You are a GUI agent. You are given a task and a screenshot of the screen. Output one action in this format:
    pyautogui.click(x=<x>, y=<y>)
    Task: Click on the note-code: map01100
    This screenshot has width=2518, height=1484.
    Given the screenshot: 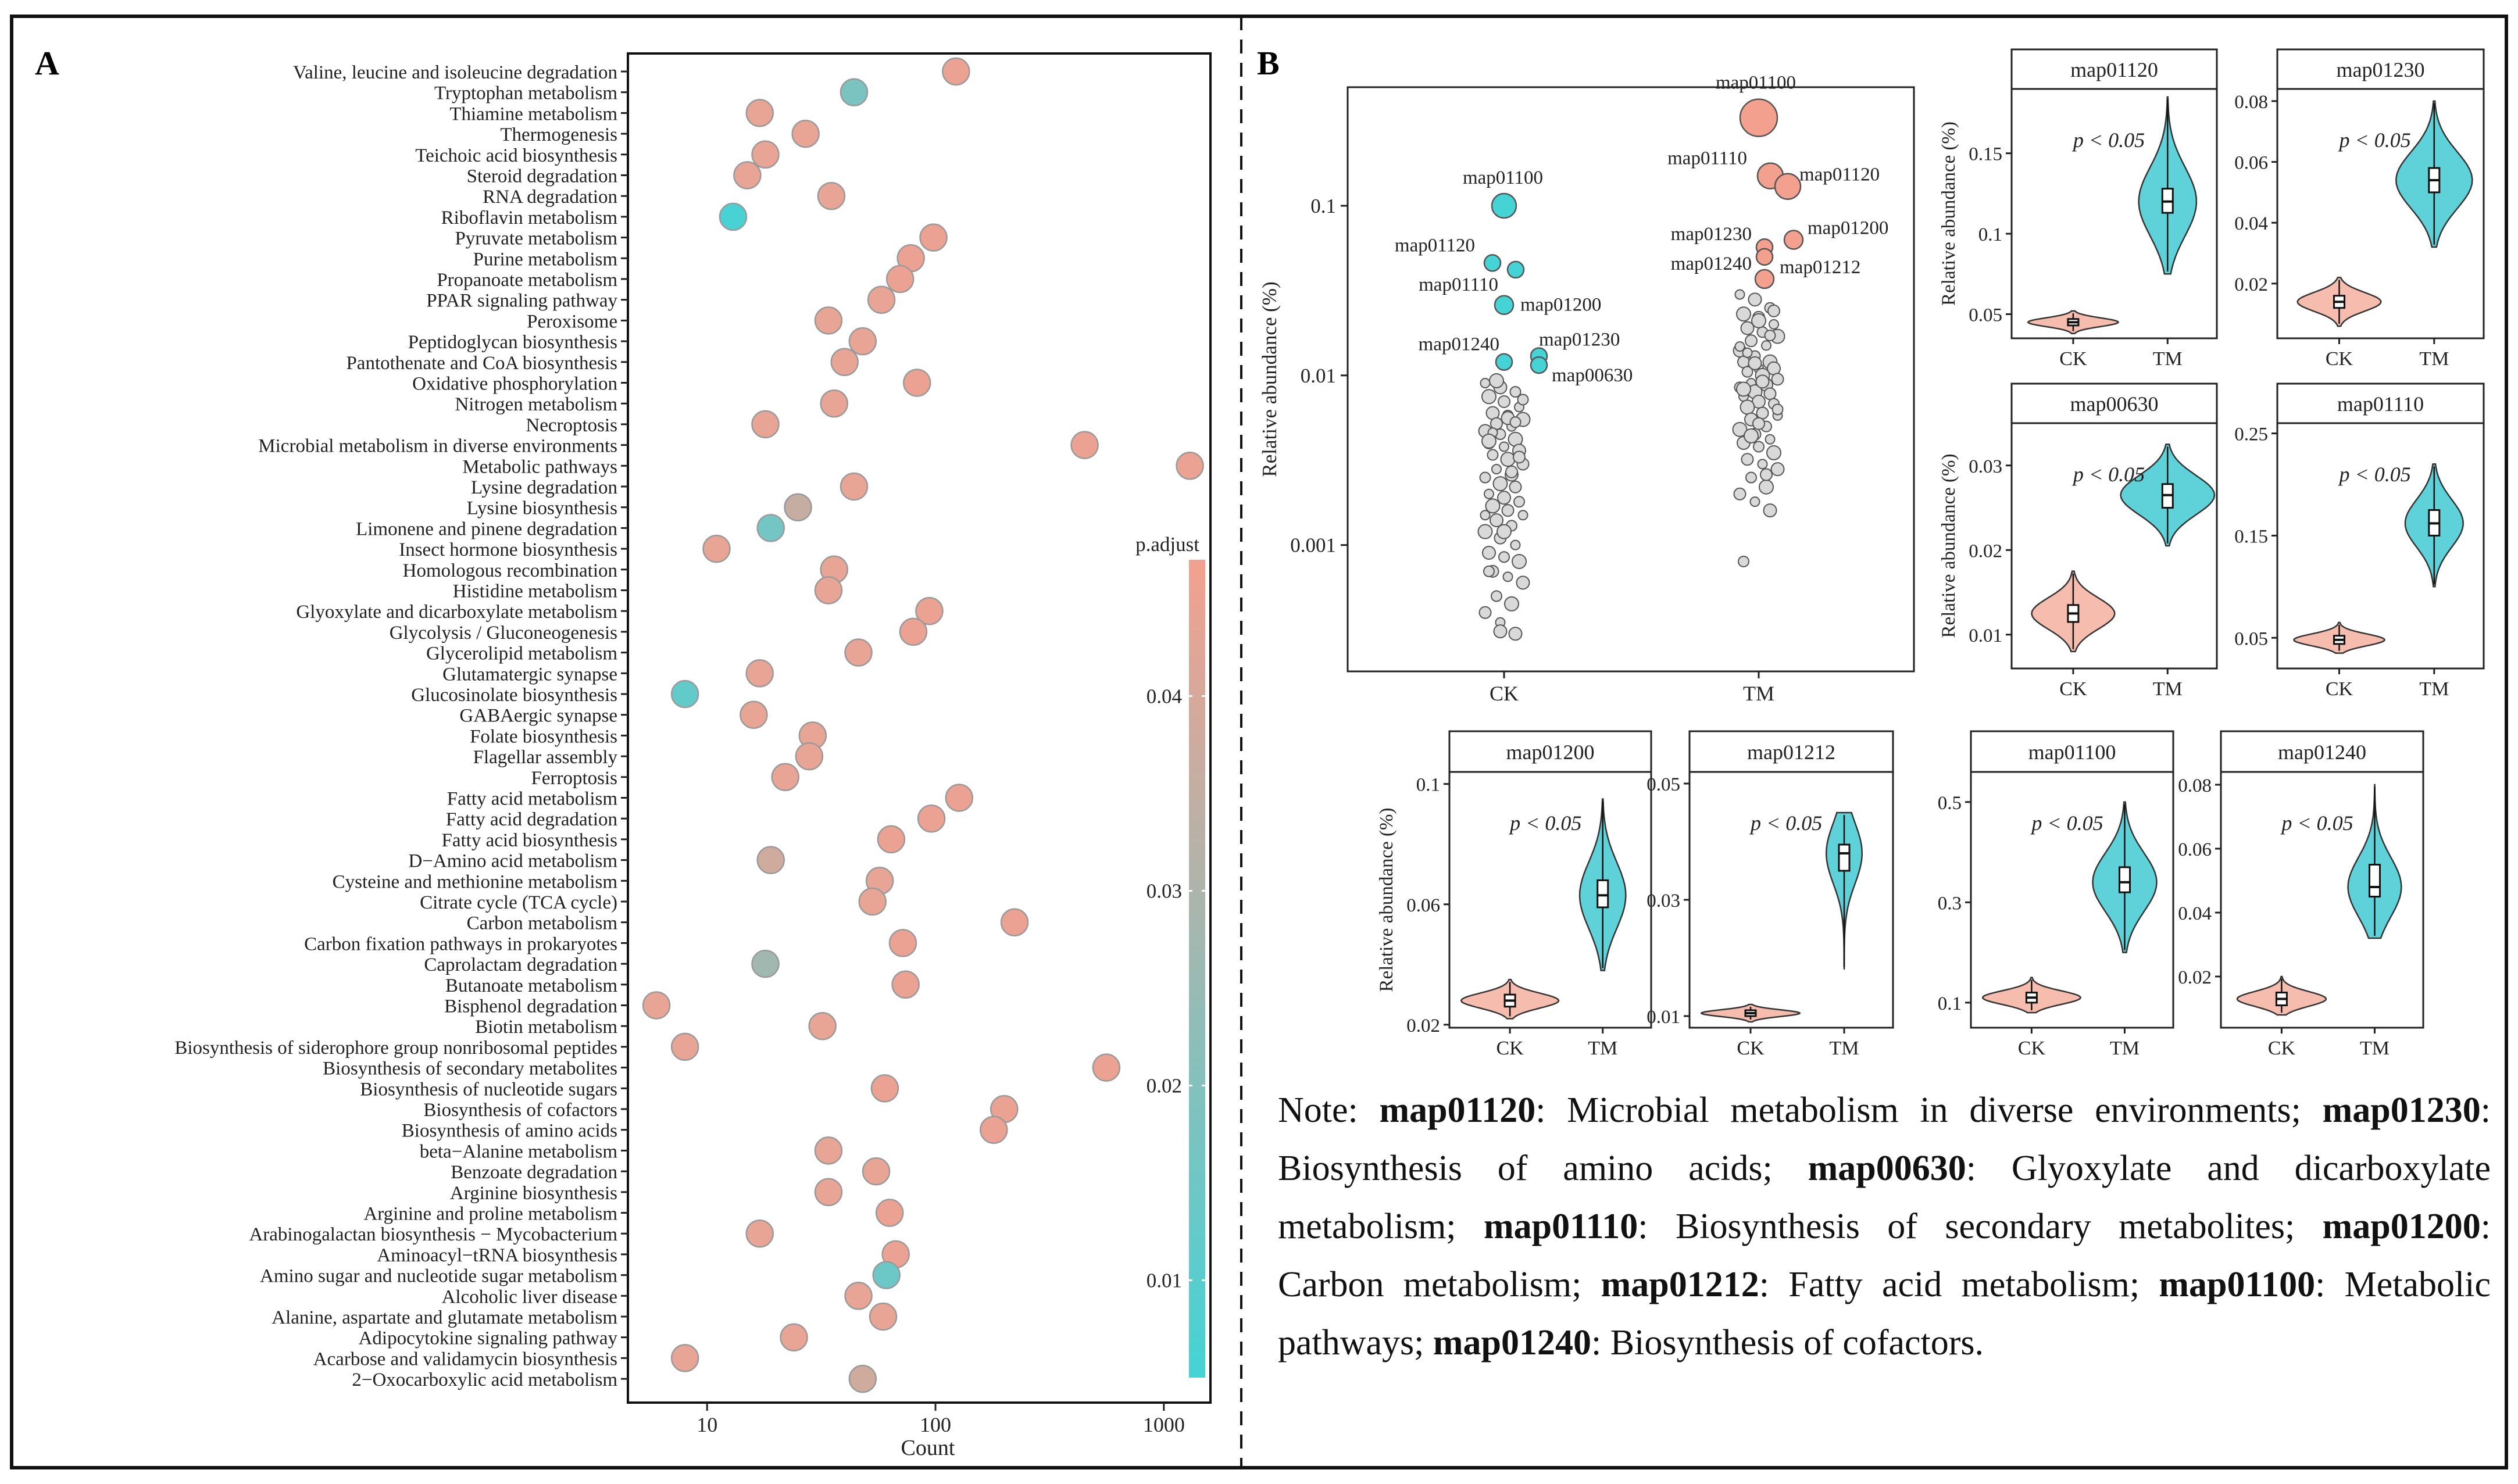 What is the action you would take?
    pyautogui.click(x=2238, y=1284)
    